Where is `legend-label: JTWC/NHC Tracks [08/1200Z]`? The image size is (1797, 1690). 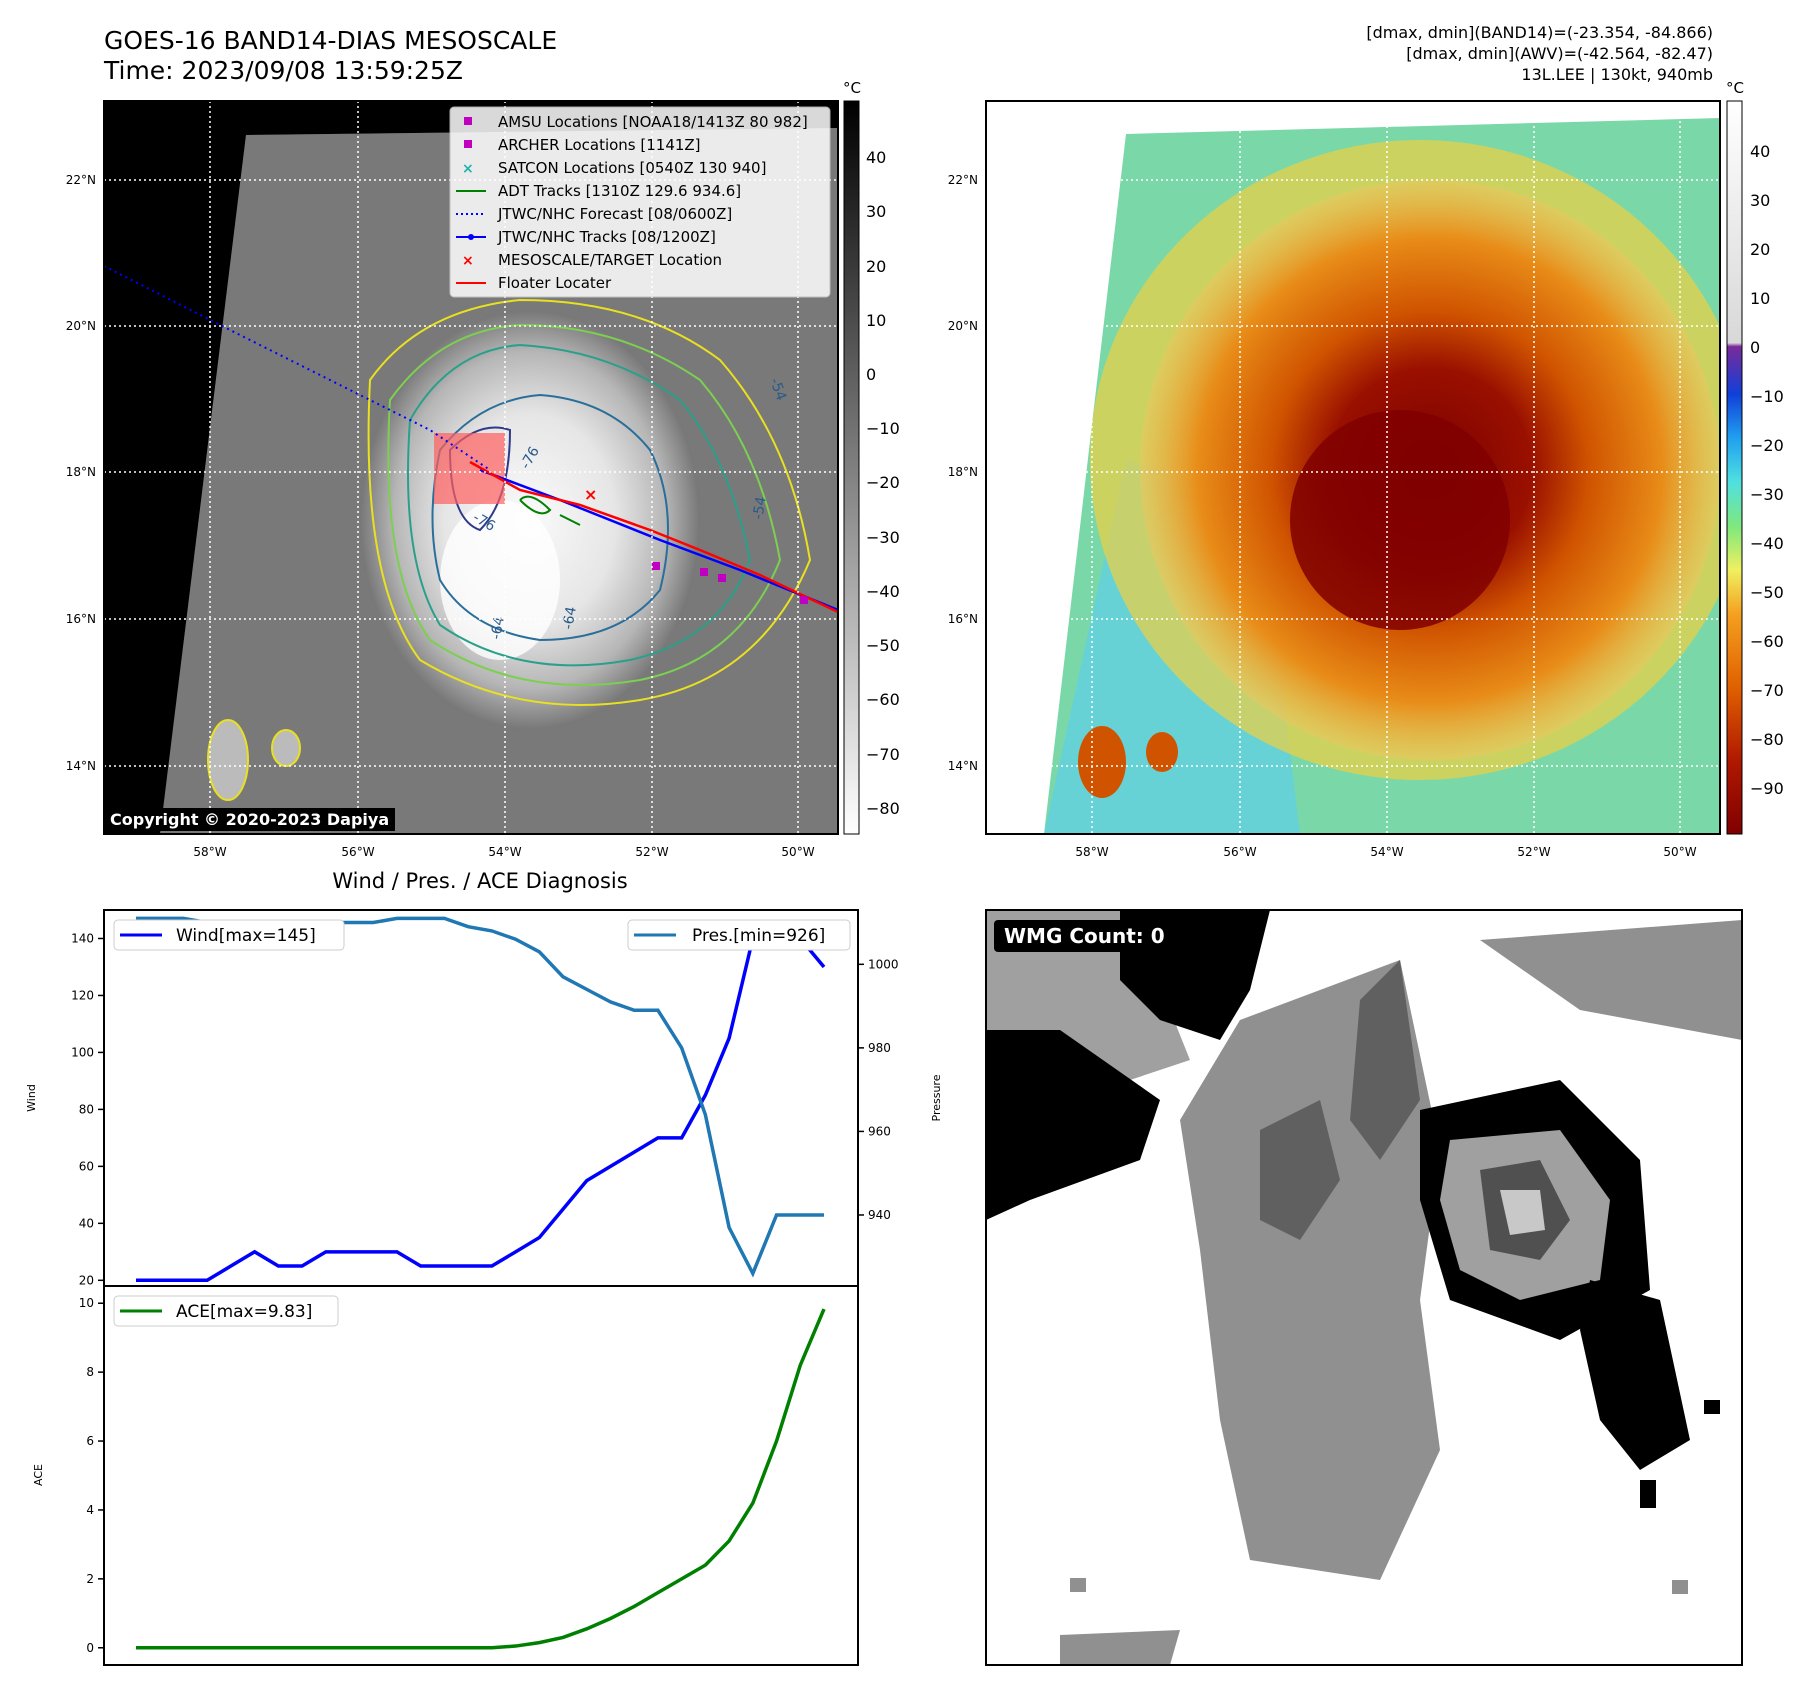 legend-label: JTWC/NHC Tracks [08/1200Z] is located at coordinates (606, 237).